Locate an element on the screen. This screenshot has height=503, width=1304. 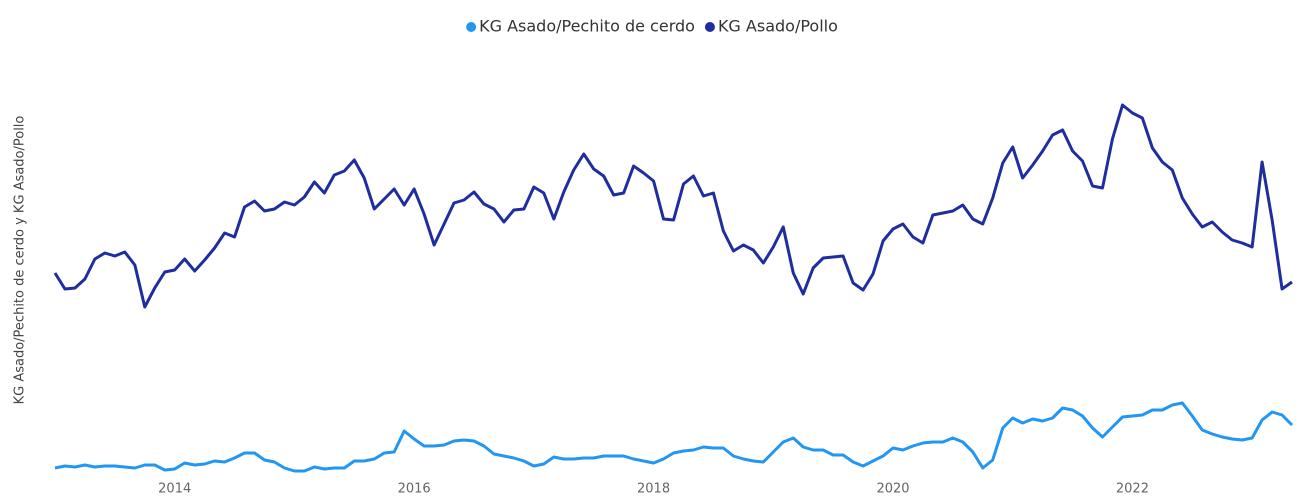
legend-label: KG Asado/Pechito de cerdo is located at coordinates (587, 26).